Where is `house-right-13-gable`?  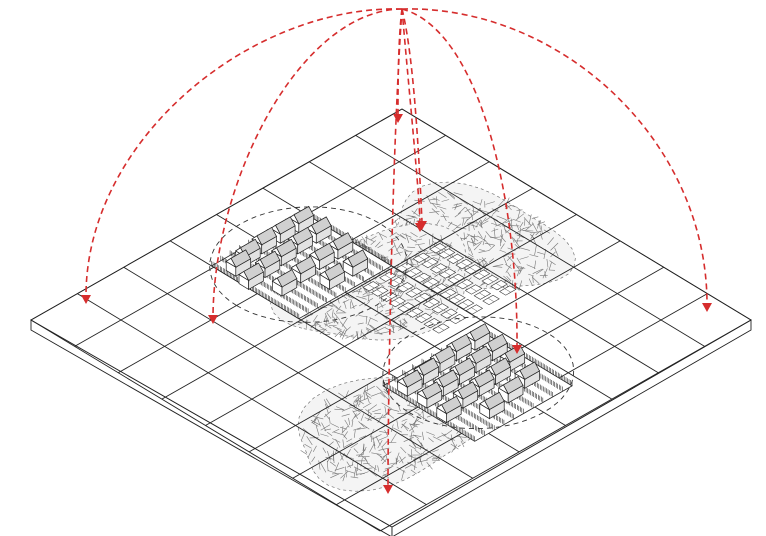
house-right-13-gable is located at coordinates (422, 395).